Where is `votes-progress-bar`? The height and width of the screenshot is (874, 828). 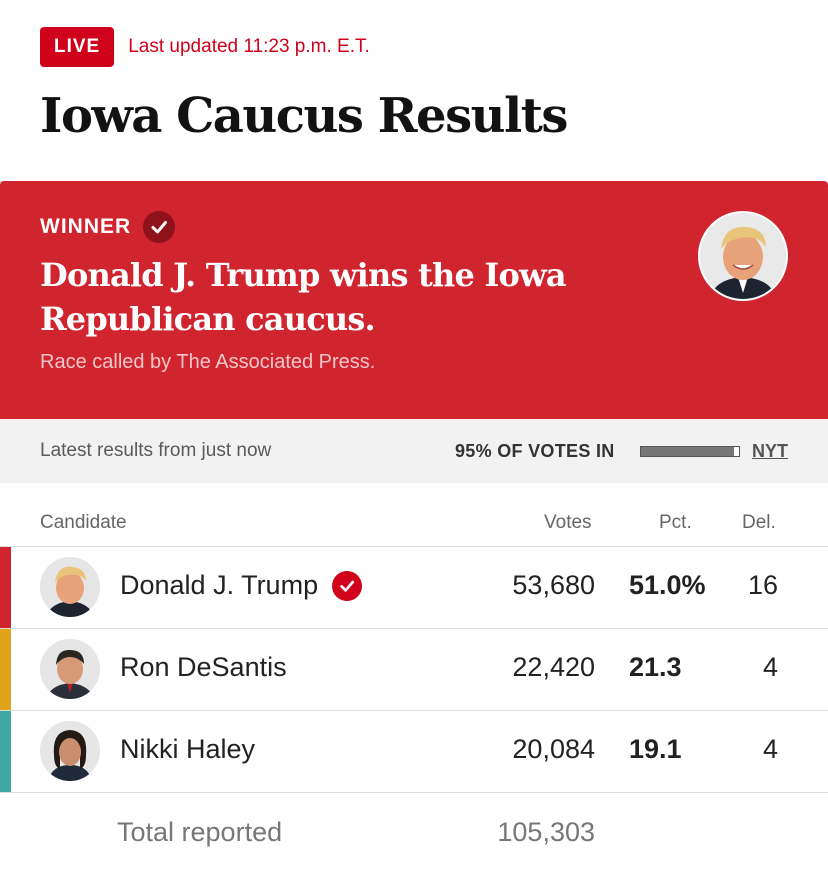 votes-progress-bar is located at coordinates (690, 451).